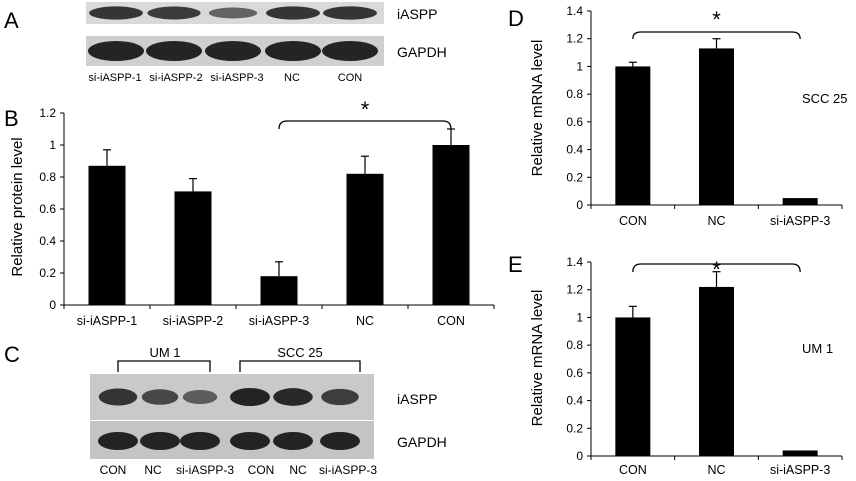 The image size is (856, 481). What do you see at coordinates (716, 470) in the screenshot?
I see `chart-e-category-label: NC` at bounding box center [716, 470].